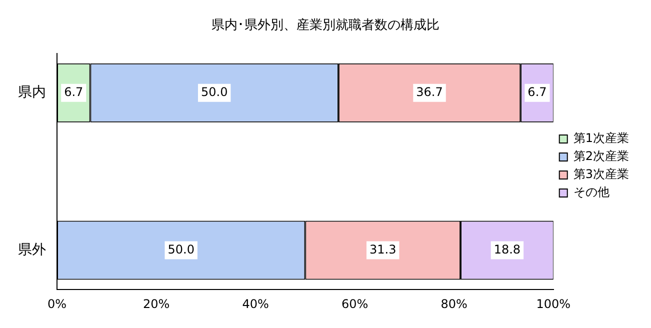 The width and height of the screenshot is (651, 328). What do you see at coordinates (601, 174) in the screenshot?
I see `legend-label: 第3次産業` at bounding box center [601, 174].